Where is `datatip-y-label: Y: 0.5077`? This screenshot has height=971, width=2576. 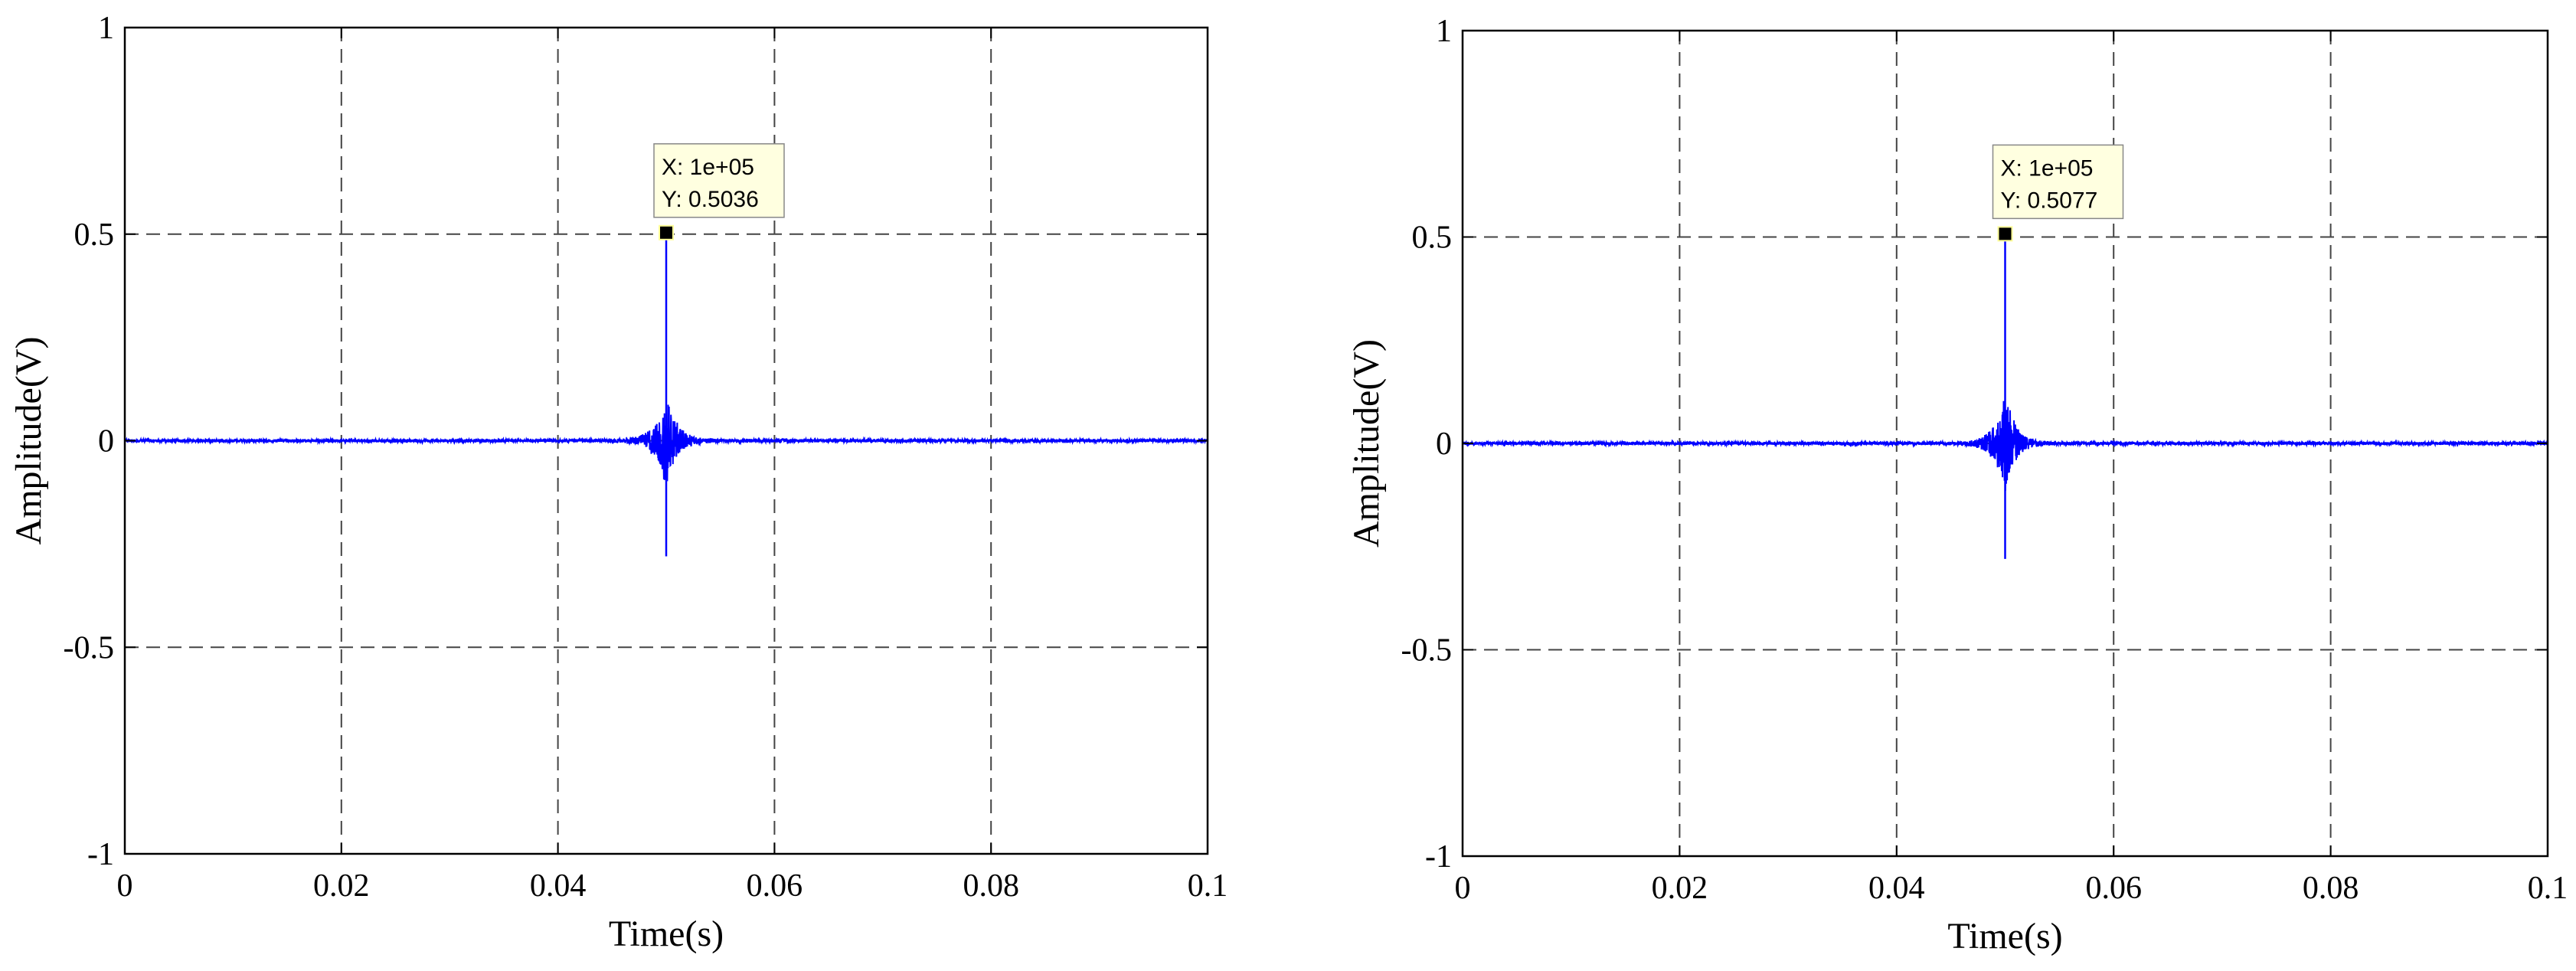 datatip-y-label: Y: 0.5077 is located at coordinates (2049, 200).